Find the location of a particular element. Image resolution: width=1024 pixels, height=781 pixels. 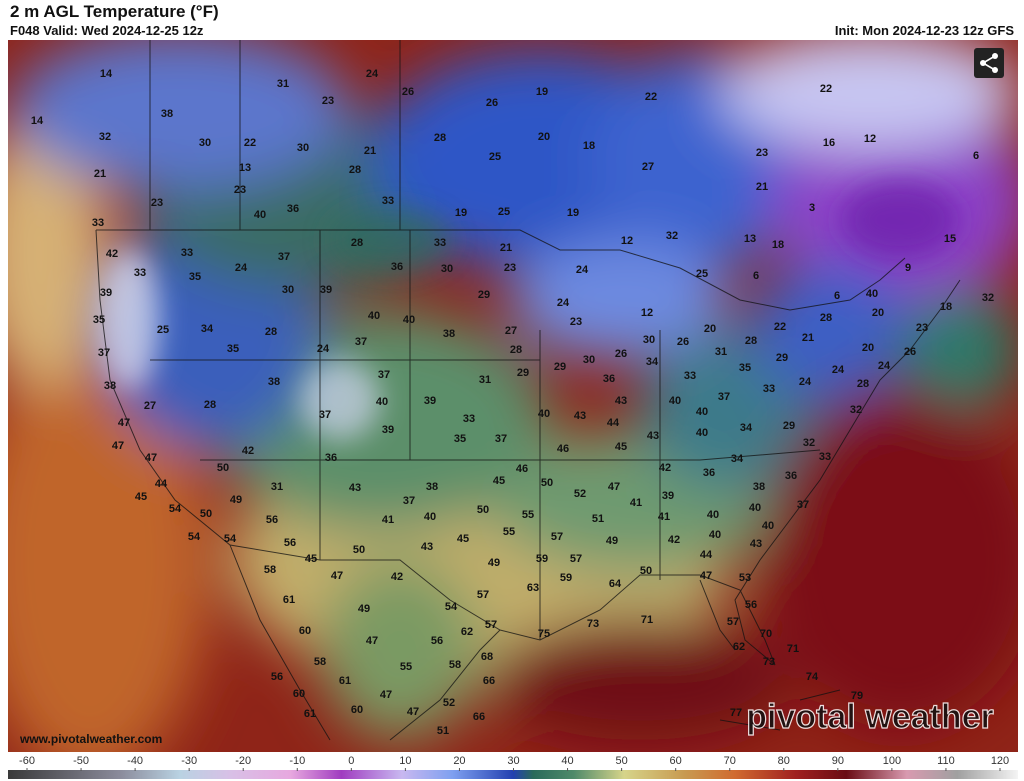

temperature-label: 63 is located at coordinates (533, 588).